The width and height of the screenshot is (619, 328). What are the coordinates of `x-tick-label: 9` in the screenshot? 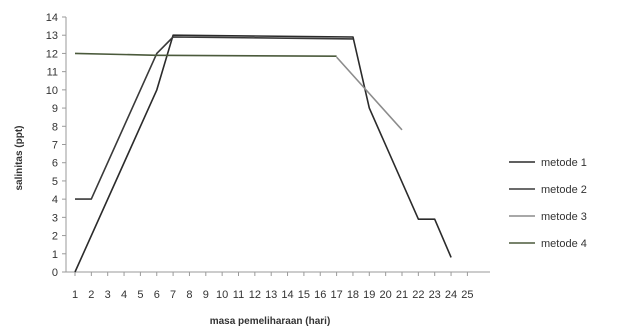 It's located at (206, 295).